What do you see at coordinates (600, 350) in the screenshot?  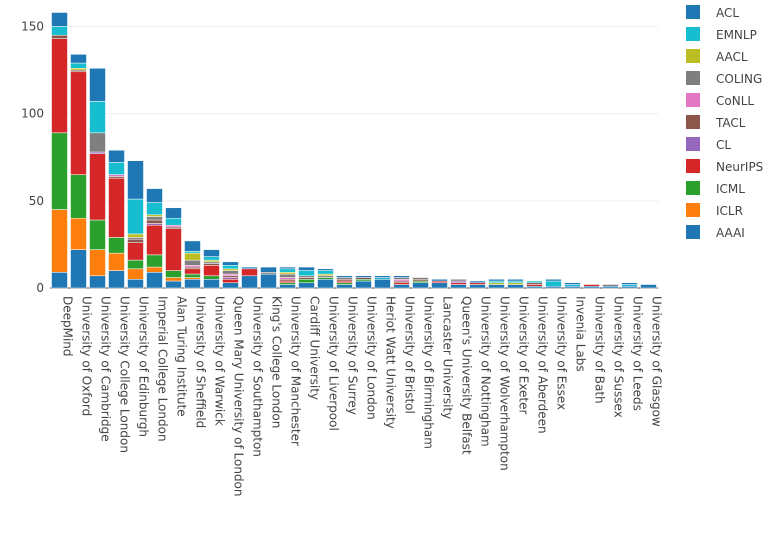 I see `x-tick-label: University of Bath` at bounding box center [600, 350].